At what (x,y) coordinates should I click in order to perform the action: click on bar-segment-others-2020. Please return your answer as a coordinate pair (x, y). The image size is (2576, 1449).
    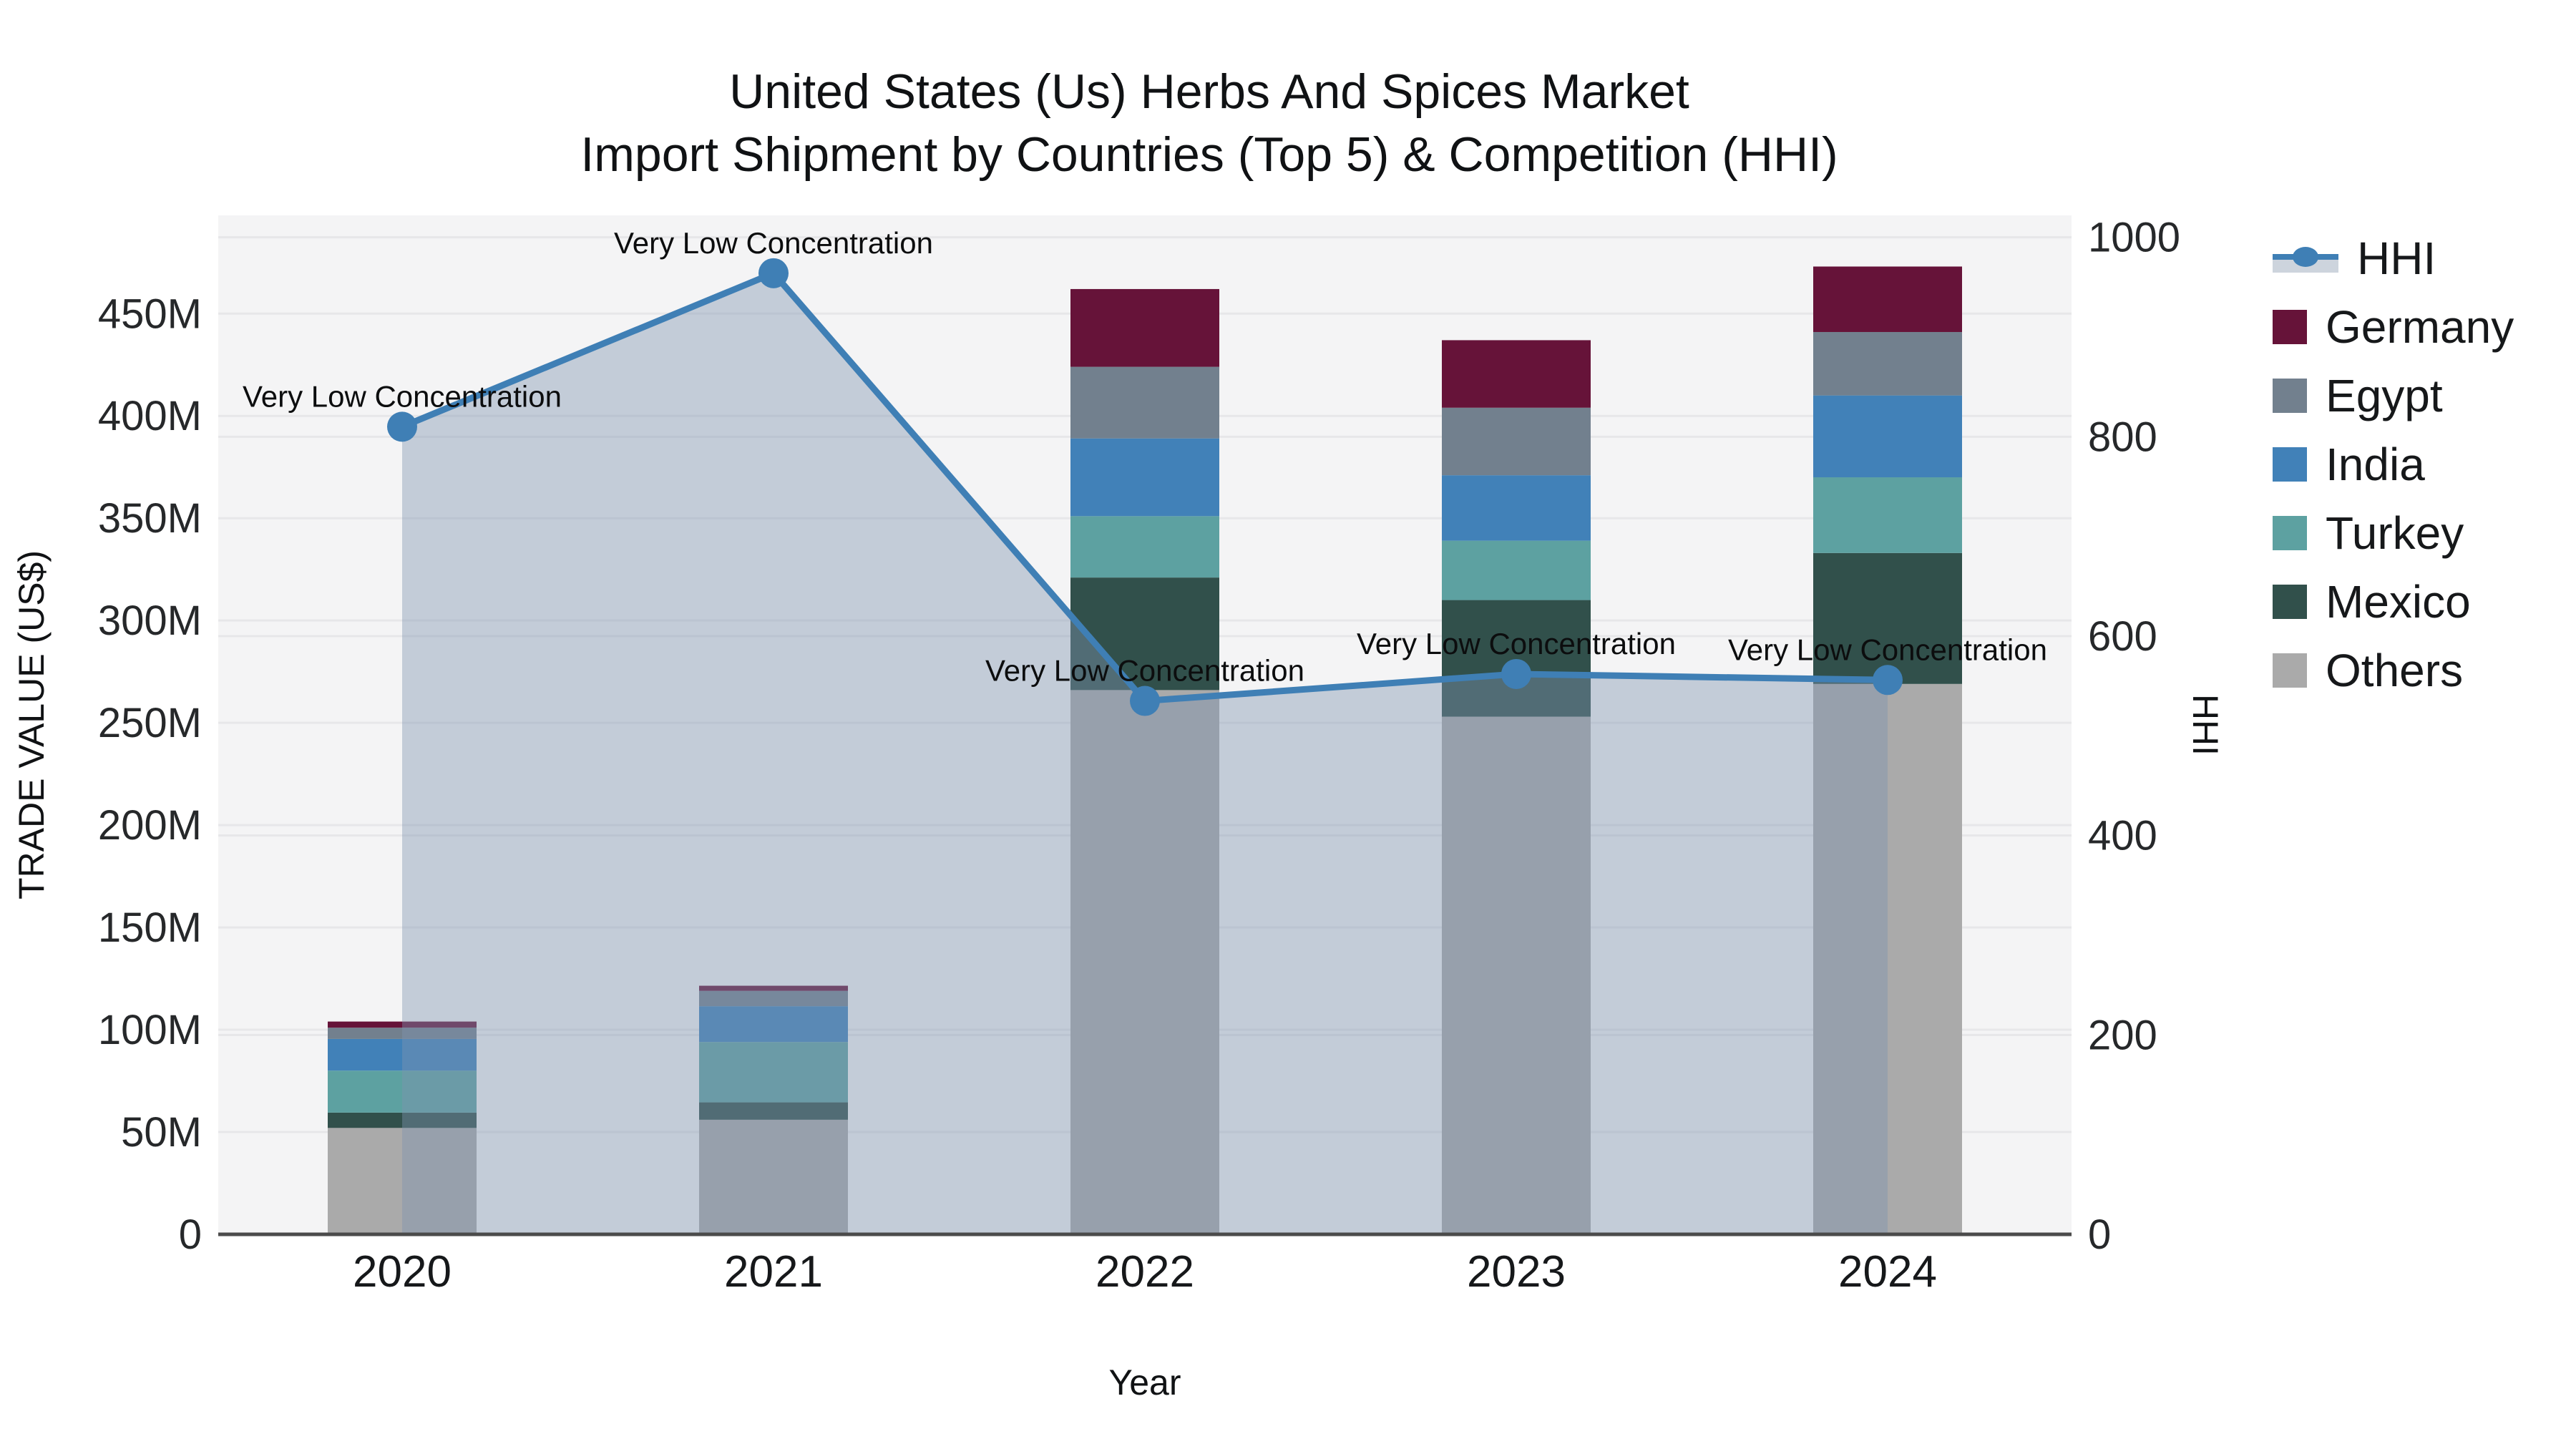
    Looking at the image, I should click on (402, 1181).